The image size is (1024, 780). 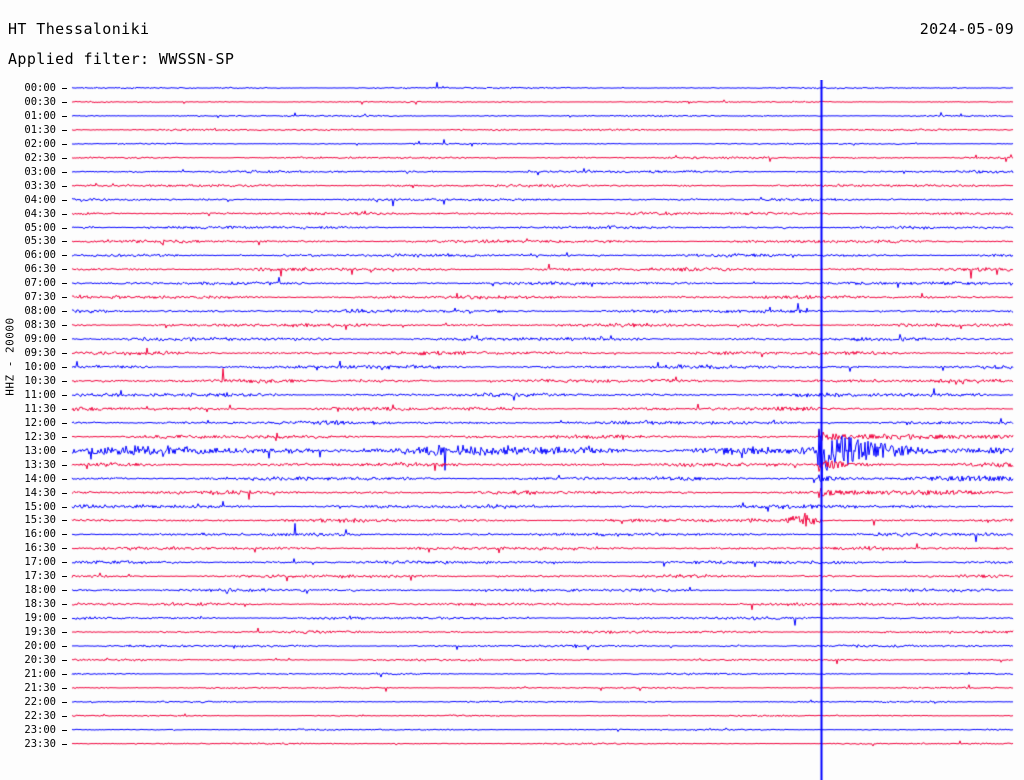 I want to click on time-label: 01:00, so click(x=40, y=115).